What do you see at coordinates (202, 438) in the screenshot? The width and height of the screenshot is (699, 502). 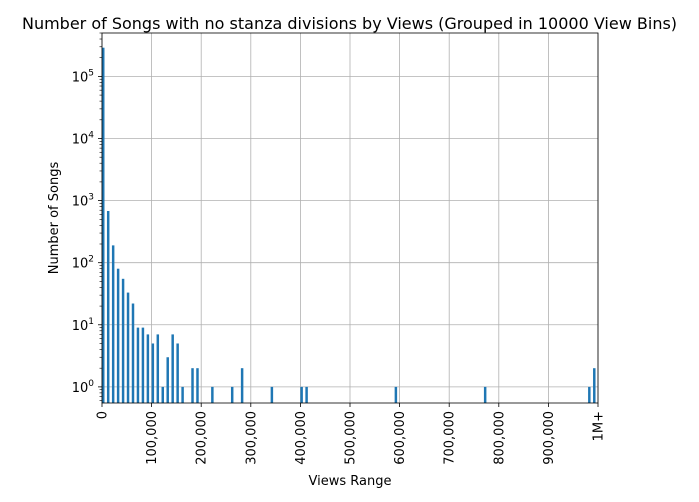 I see `x-tick-label: 200,000` at bounding box center [202, 438].